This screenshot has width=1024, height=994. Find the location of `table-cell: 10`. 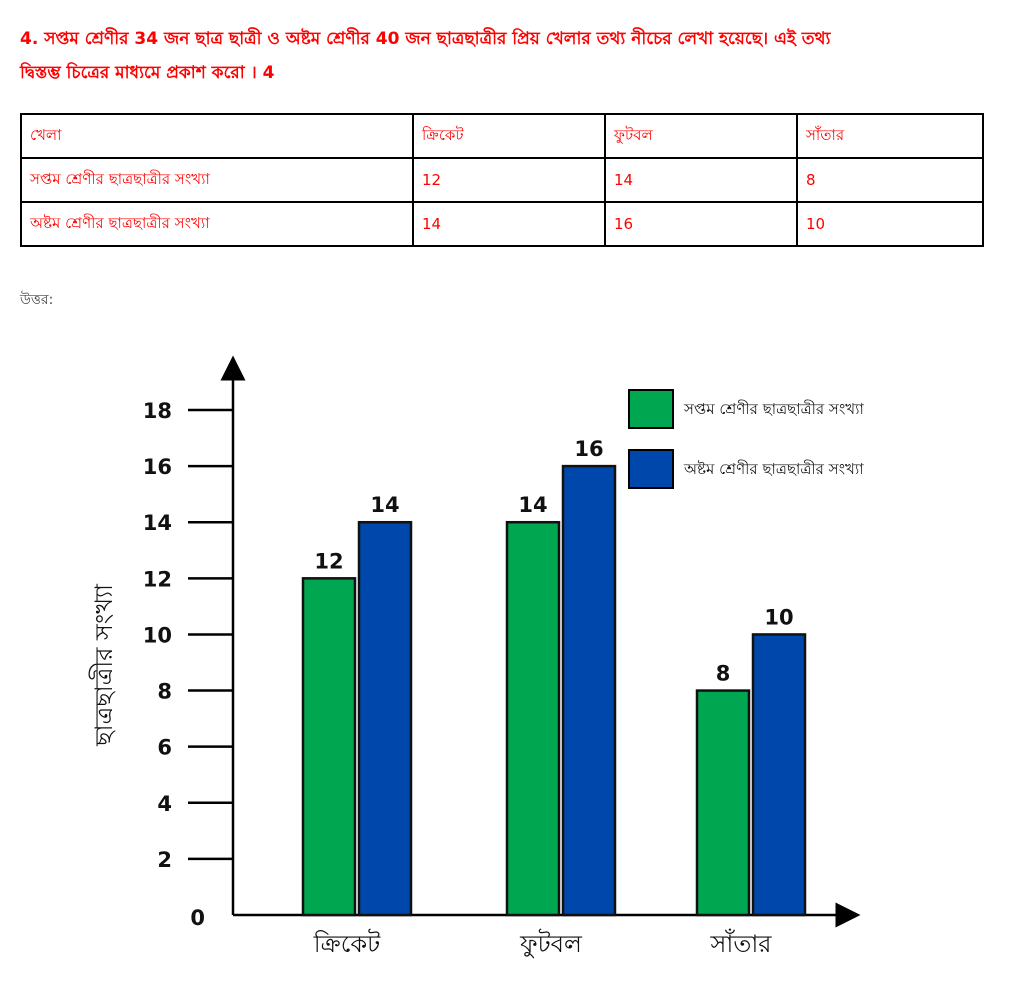

table-cell: 10 is located at coordinates (890, 224).